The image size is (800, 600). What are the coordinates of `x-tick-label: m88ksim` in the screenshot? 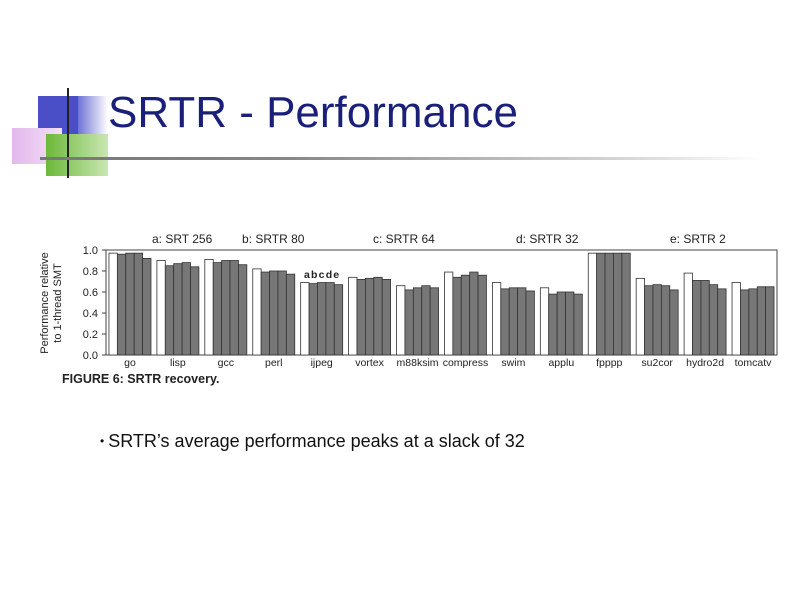 It's located at (418, 363).